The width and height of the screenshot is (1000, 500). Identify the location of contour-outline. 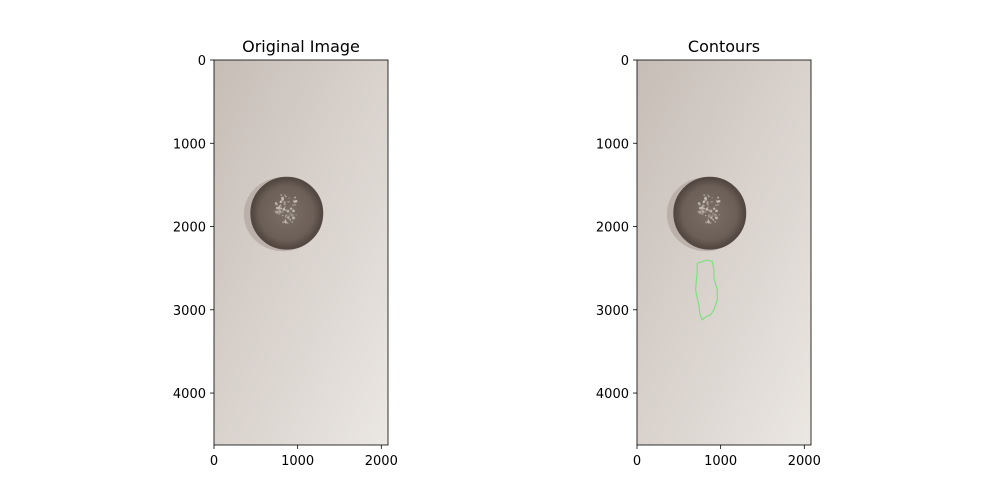
(706, 290).